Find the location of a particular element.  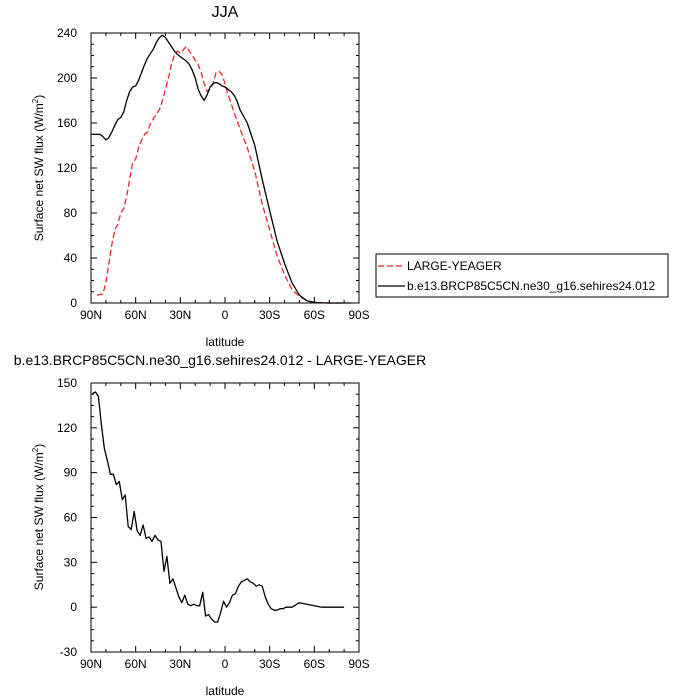

top-chart-title: JJA is located at coordinates (225, 12).